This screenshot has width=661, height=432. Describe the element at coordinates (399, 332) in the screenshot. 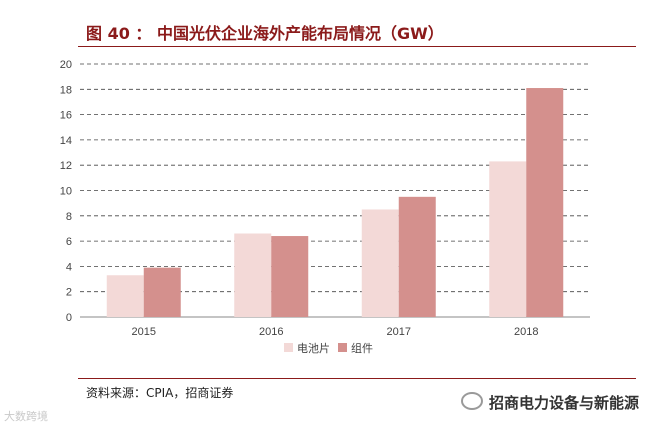

I see `x-tick-label: 2017` at that location.